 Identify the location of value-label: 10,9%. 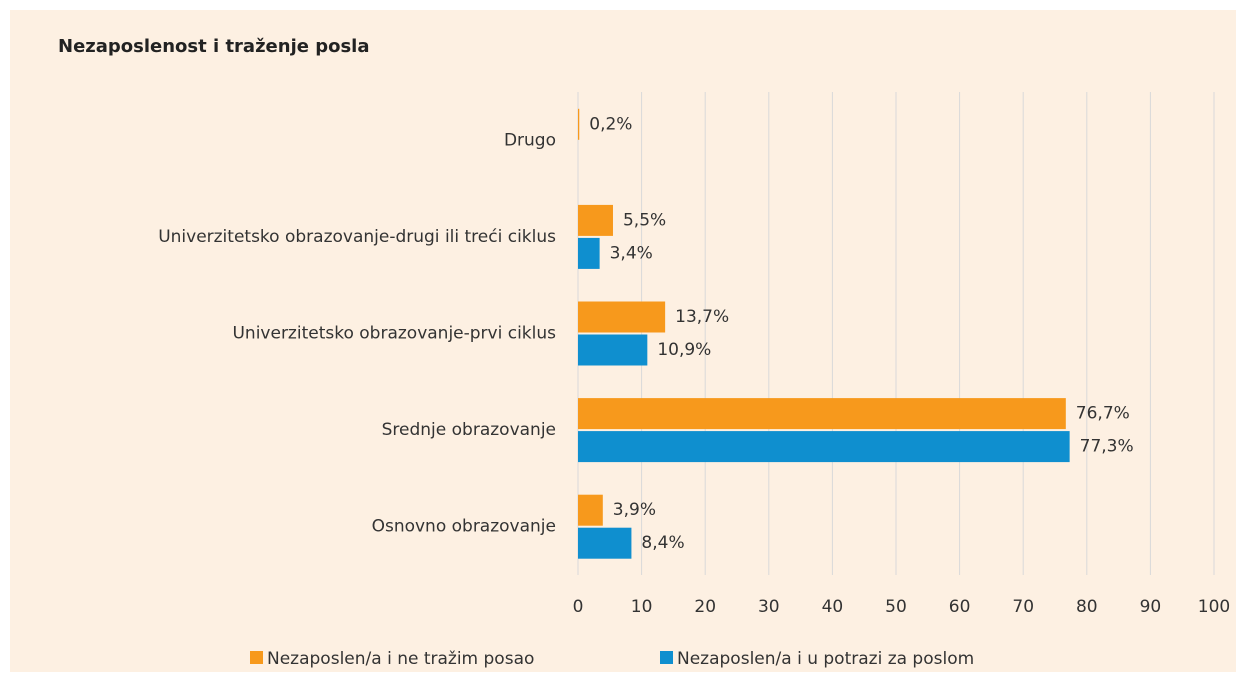
(684, 350).